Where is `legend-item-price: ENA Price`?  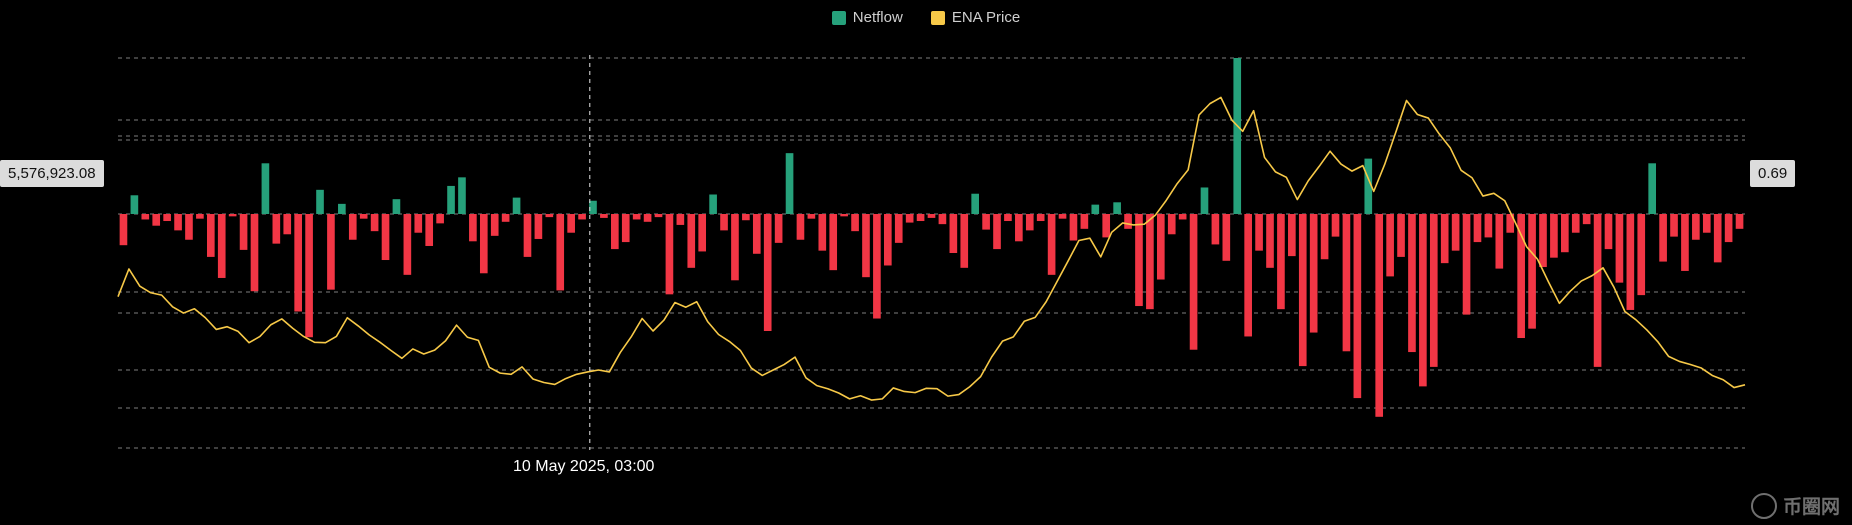
legend-item-price: ENA Price is located at coordinates (975, 17).